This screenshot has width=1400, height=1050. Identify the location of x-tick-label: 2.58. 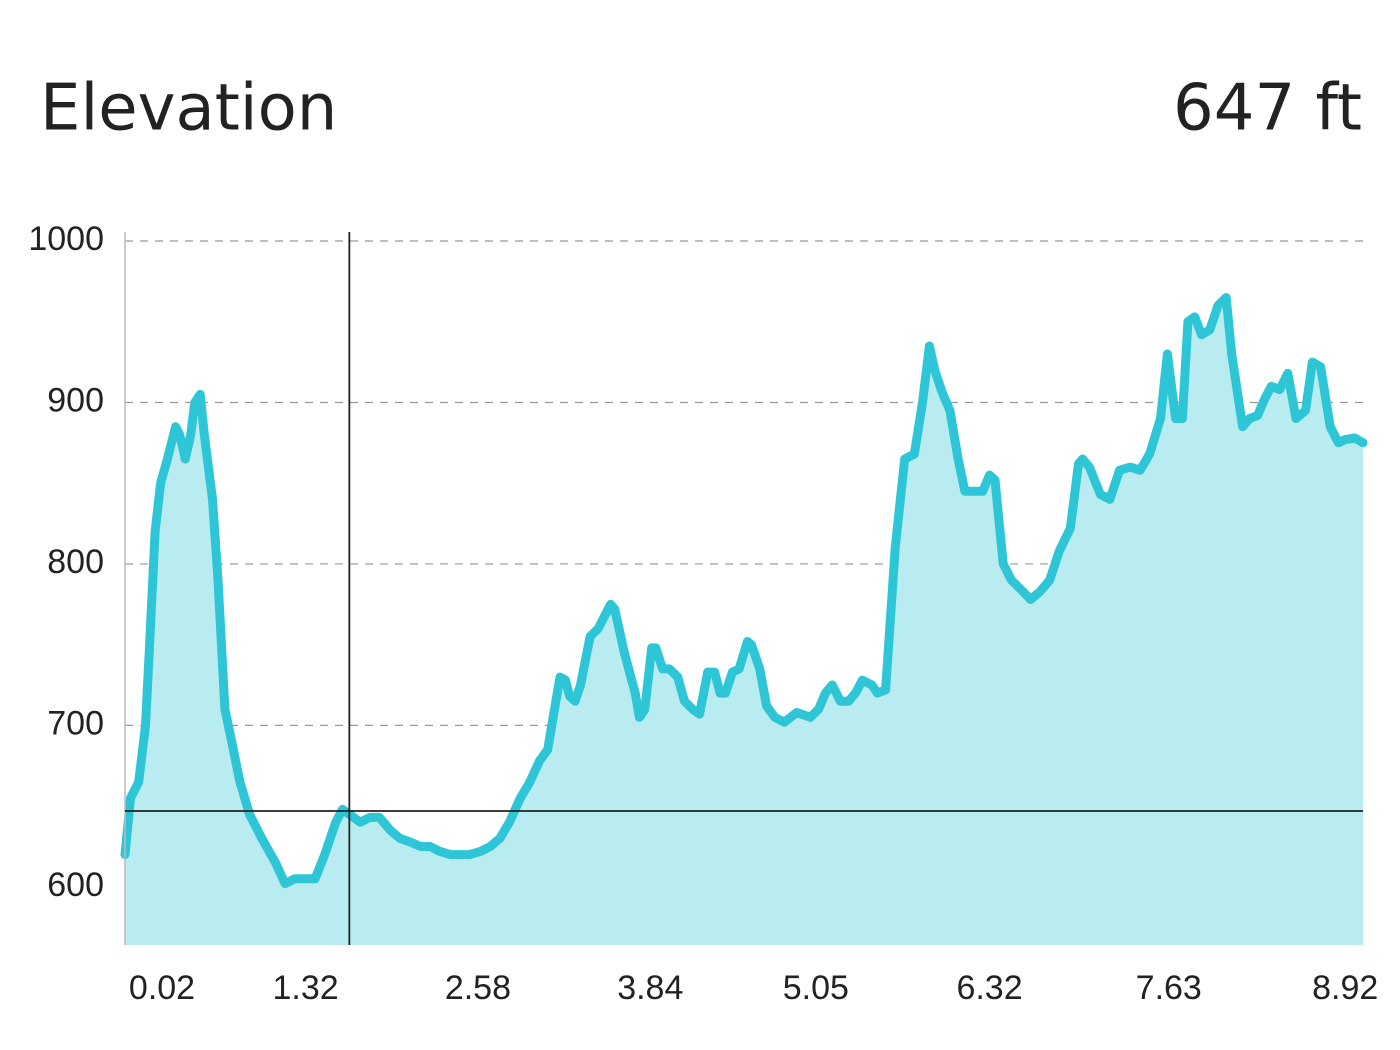
(478, 988).